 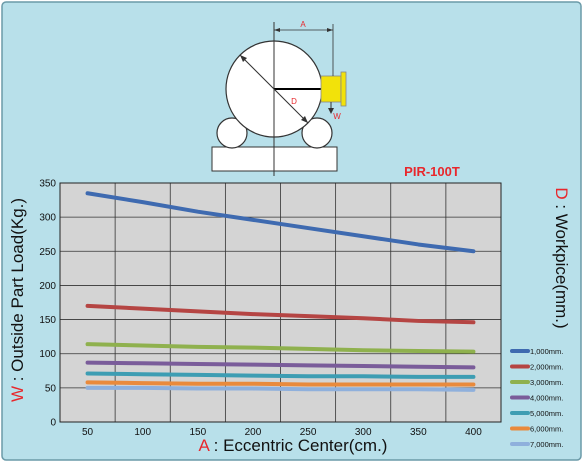 I want to click on y-tick-label: 200, so click(x=47, y=286).